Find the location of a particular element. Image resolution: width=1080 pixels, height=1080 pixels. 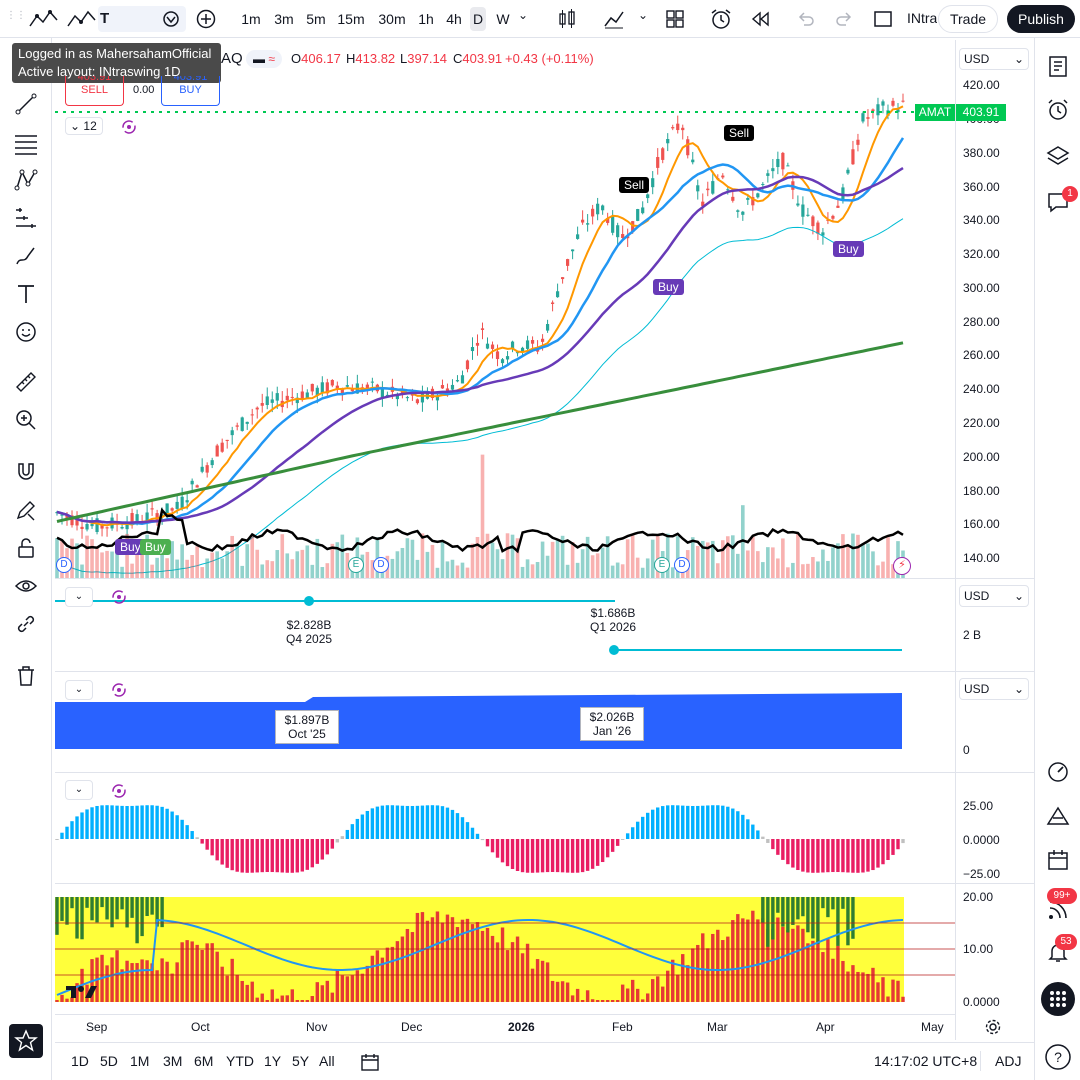

forecasting-icon is located at coordinates (26, 218).